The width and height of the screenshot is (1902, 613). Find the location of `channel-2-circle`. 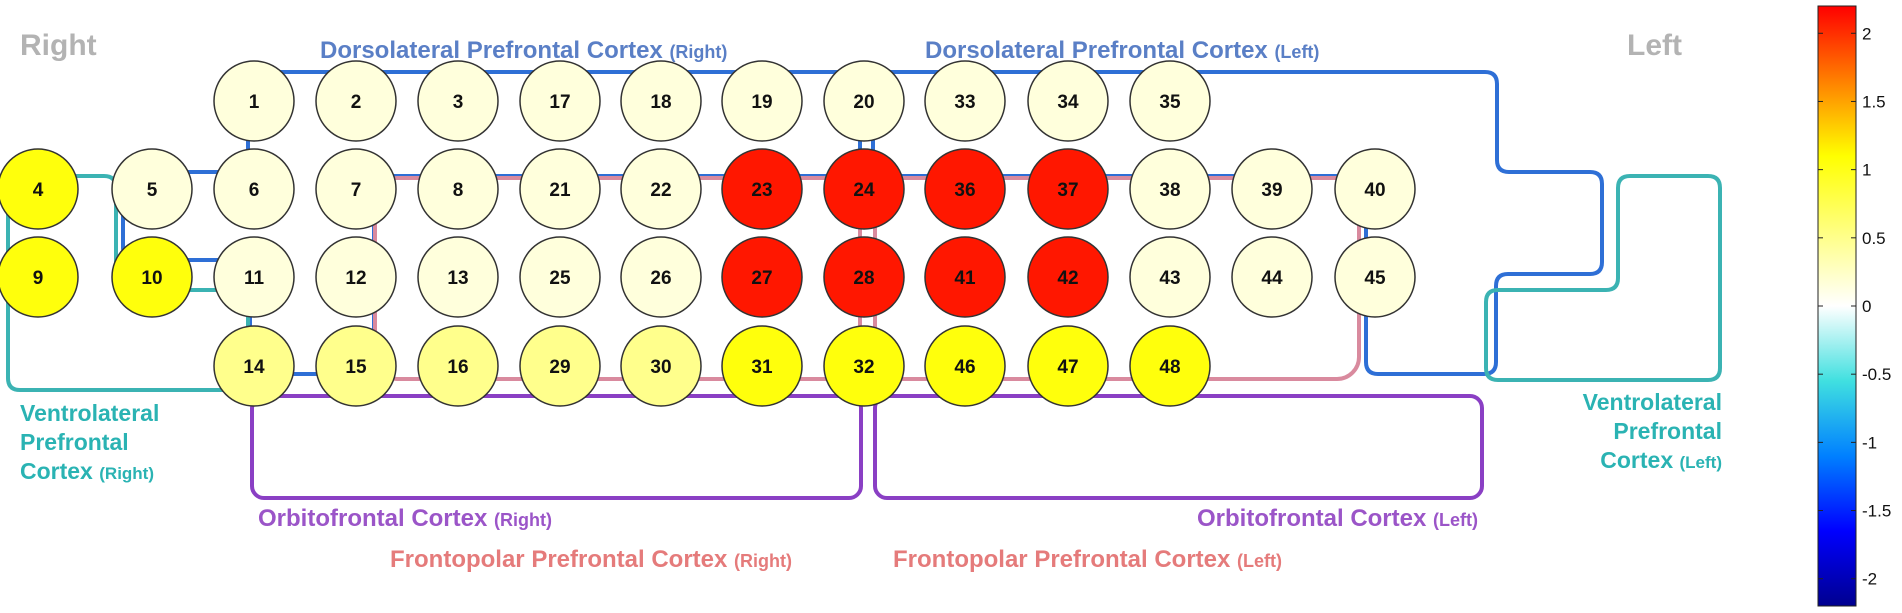

channel-2-circle is located at coordinates (356, 101).